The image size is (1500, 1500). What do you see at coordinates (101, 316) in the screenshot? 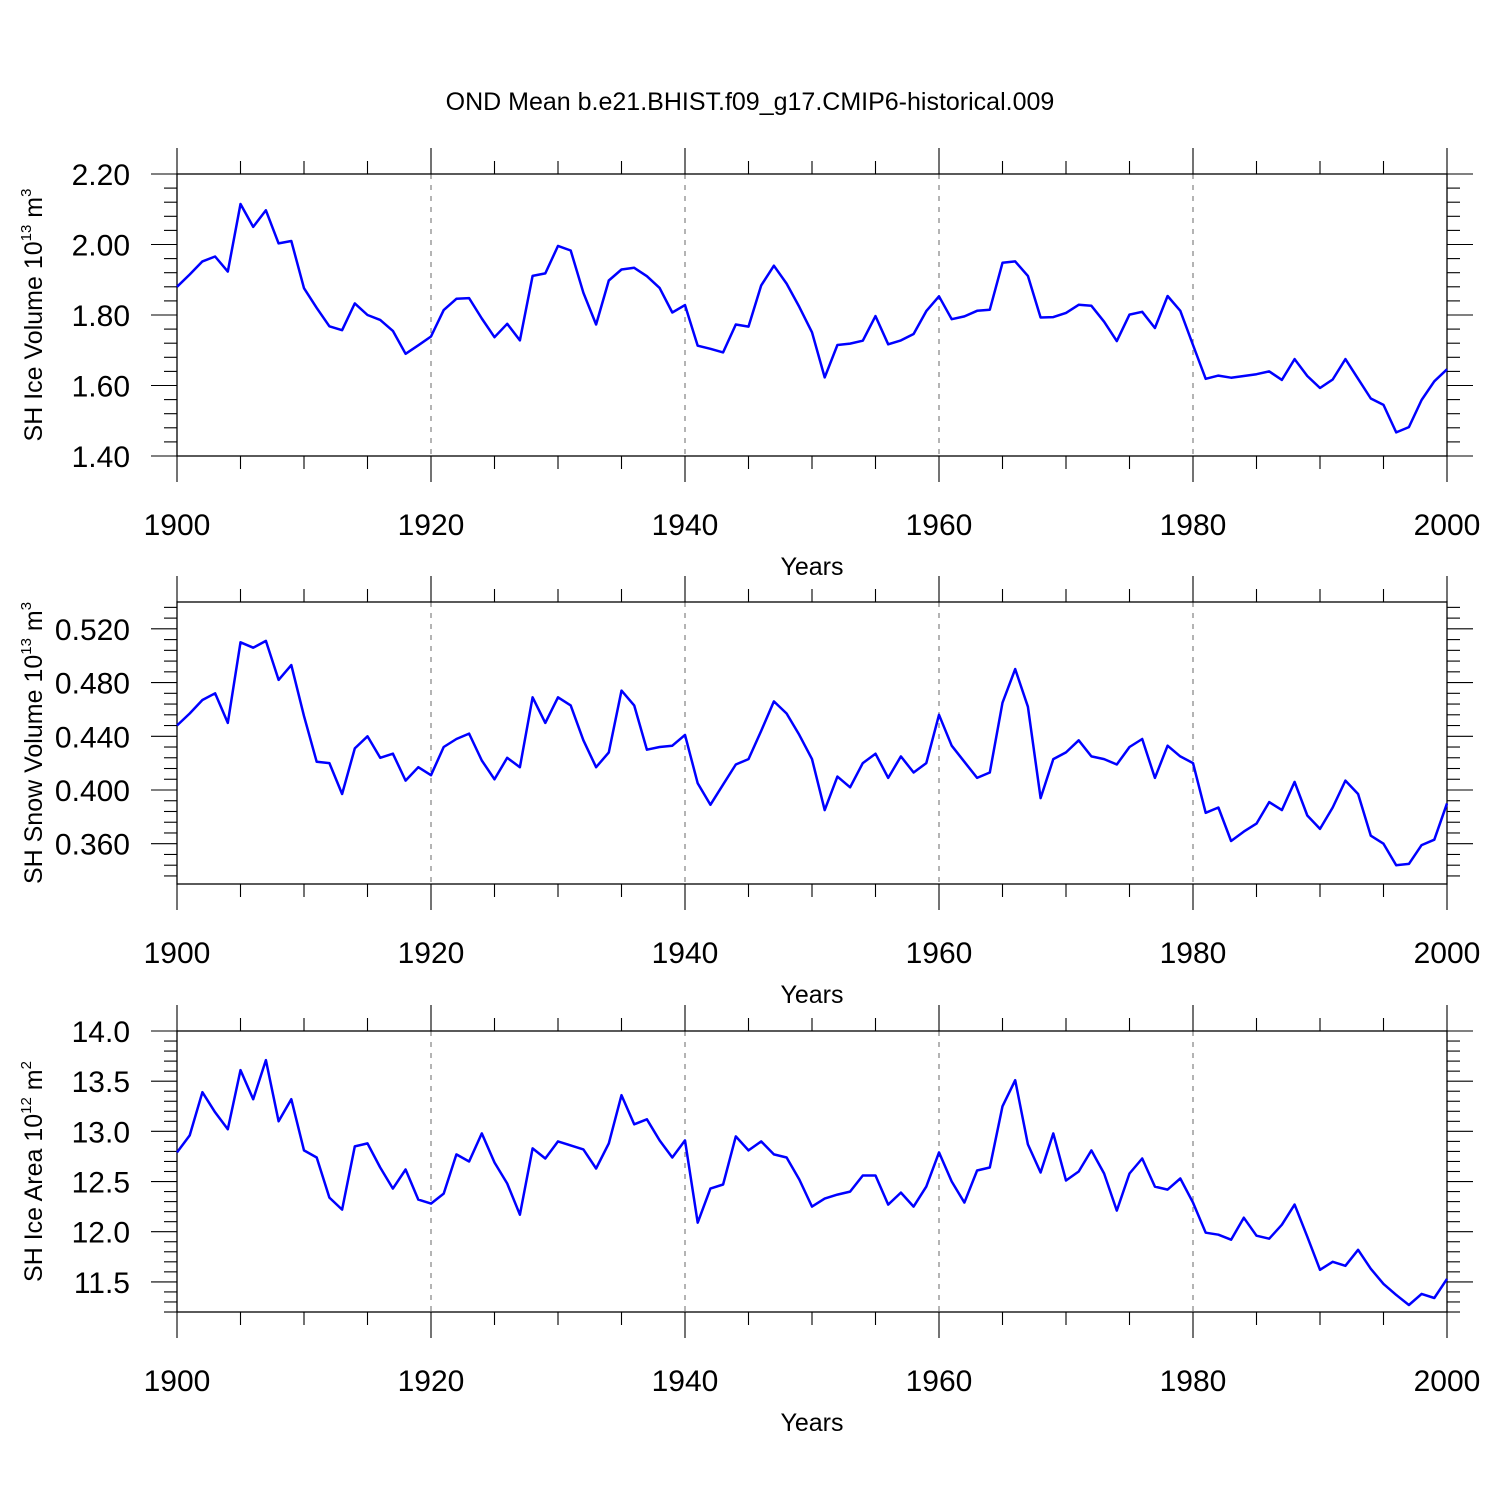
I see `y-tick-label: 1.80` at bounding box center [101, 316].